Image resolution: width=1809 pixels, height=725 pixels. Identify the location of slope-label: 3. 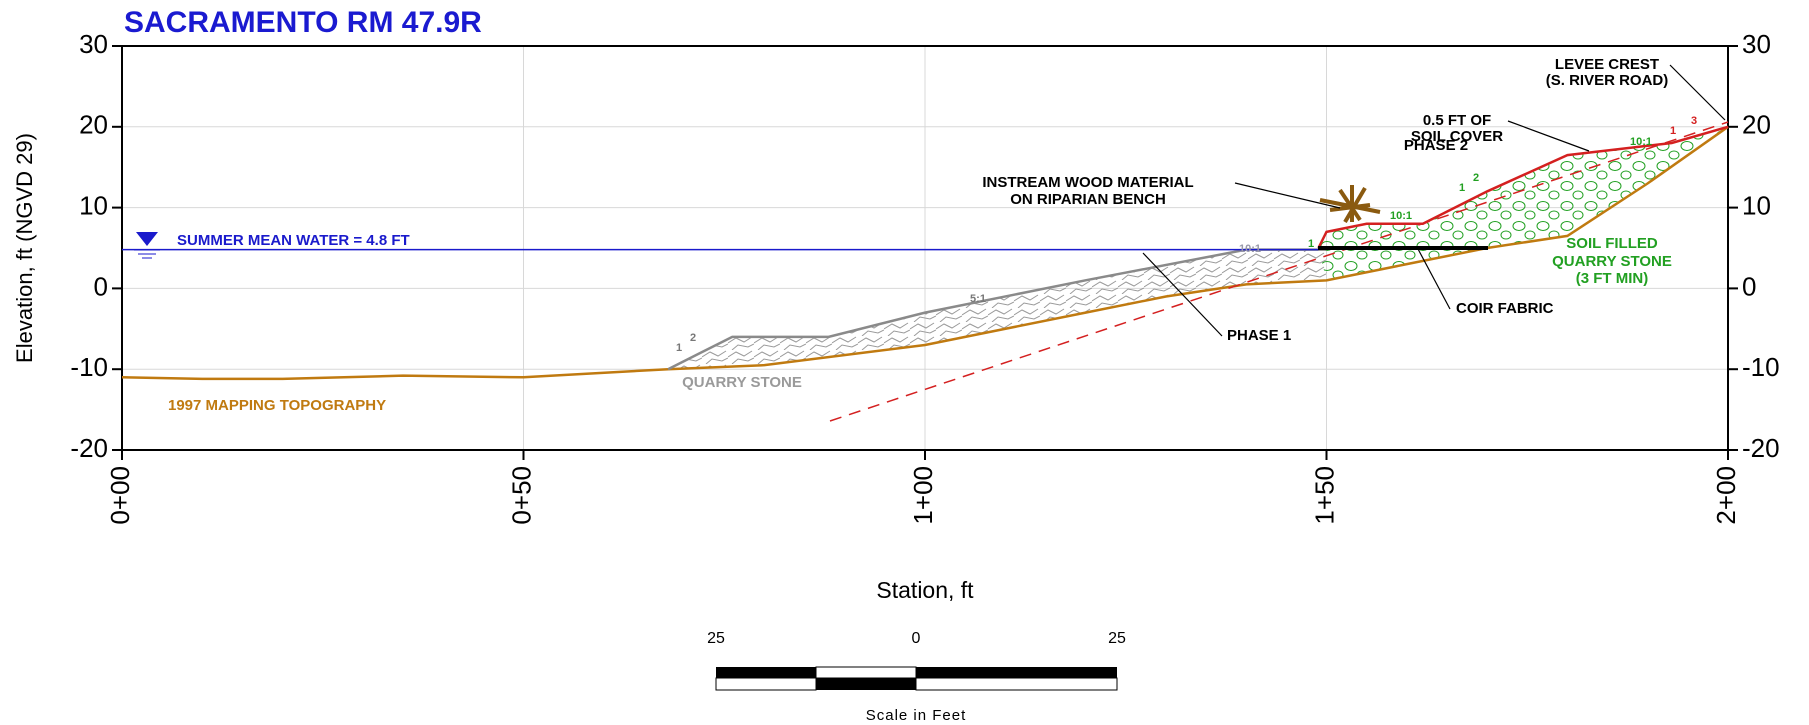
(1694, 121).